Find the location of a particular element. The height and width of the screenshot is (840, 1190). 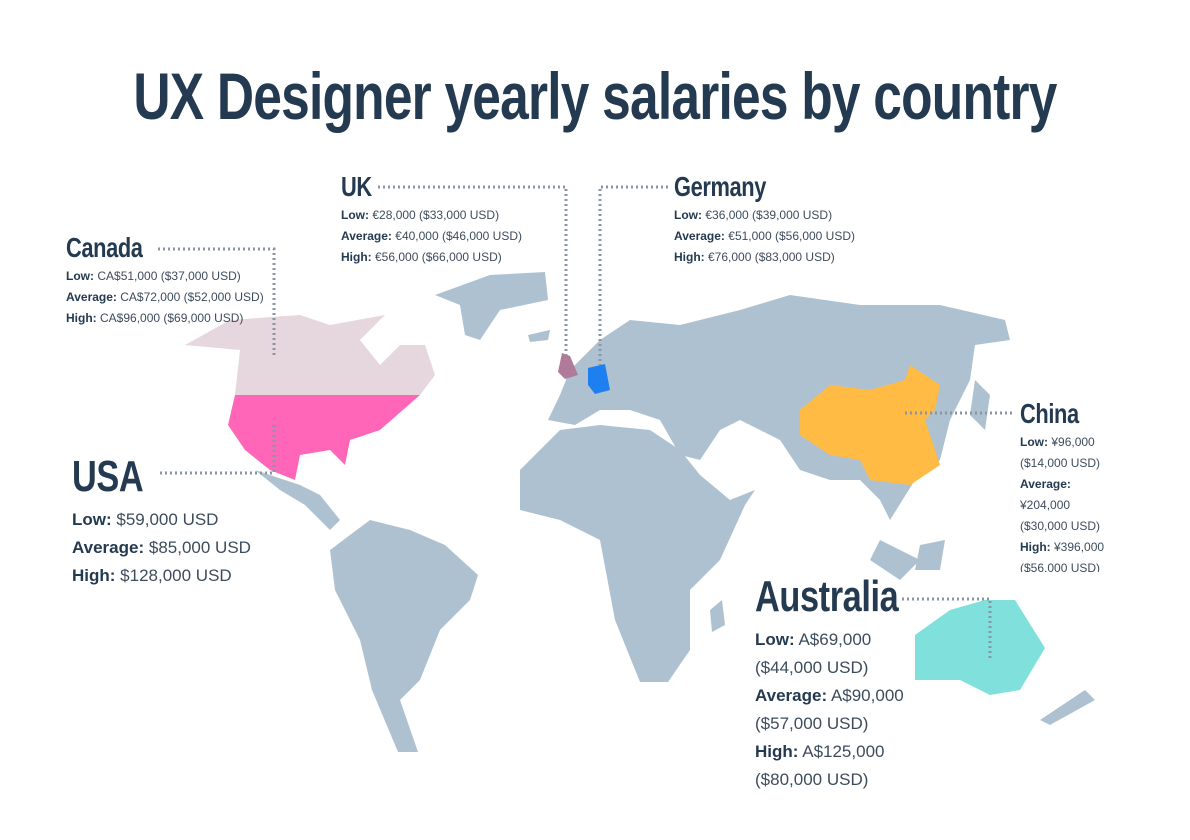

salary-line: Low: €36,000 ($39,000 USD) is located at coordinates (764, 215).